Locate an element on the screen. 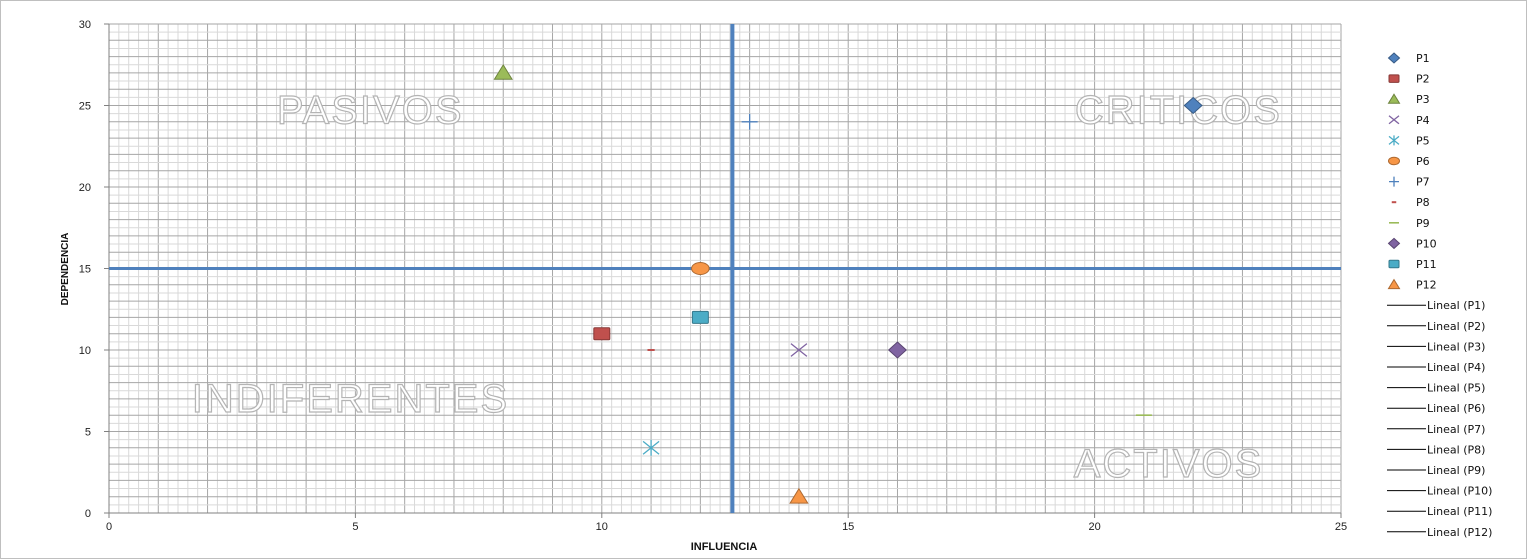  x-tick-label: 0 is located at coordinates (109, 527).